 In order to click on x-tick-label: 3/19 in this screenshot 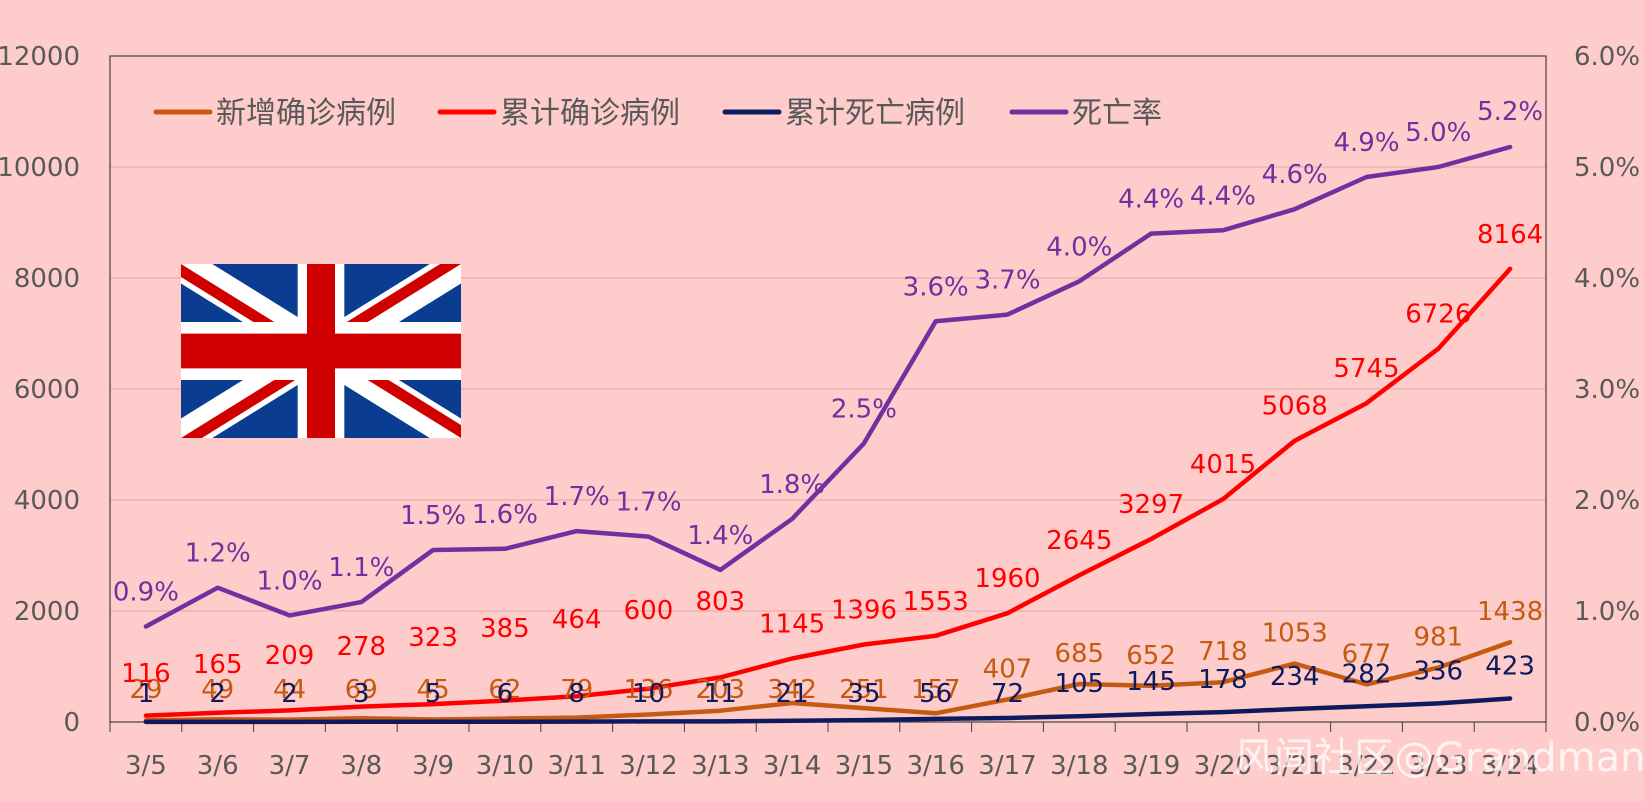, I will do `click(1151, 766)`.